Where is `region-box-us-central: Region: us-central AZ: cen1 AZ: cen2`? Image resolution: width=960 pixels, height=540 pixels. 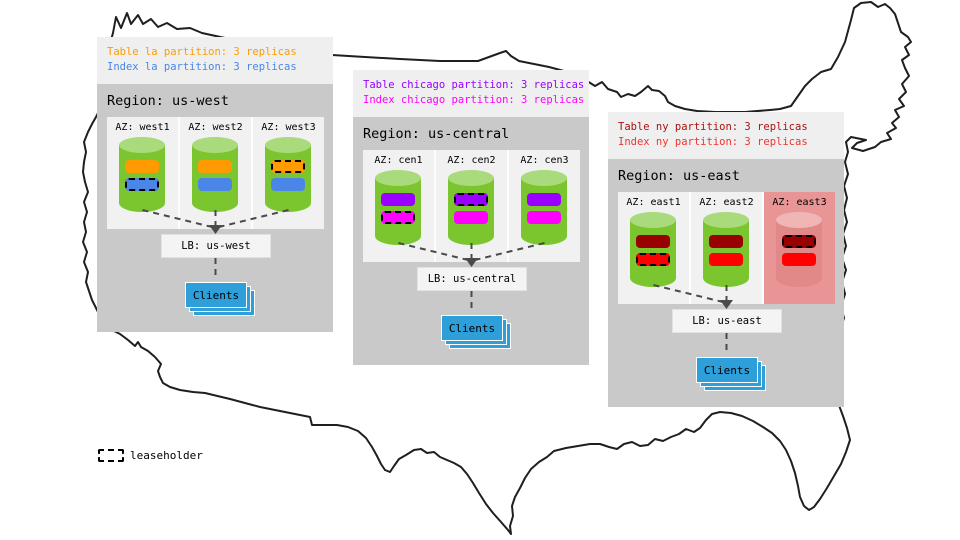
region-box-us-central: Region: us-central AZ: cen1 AZ: cen2 is located at coordinates (471, 241).